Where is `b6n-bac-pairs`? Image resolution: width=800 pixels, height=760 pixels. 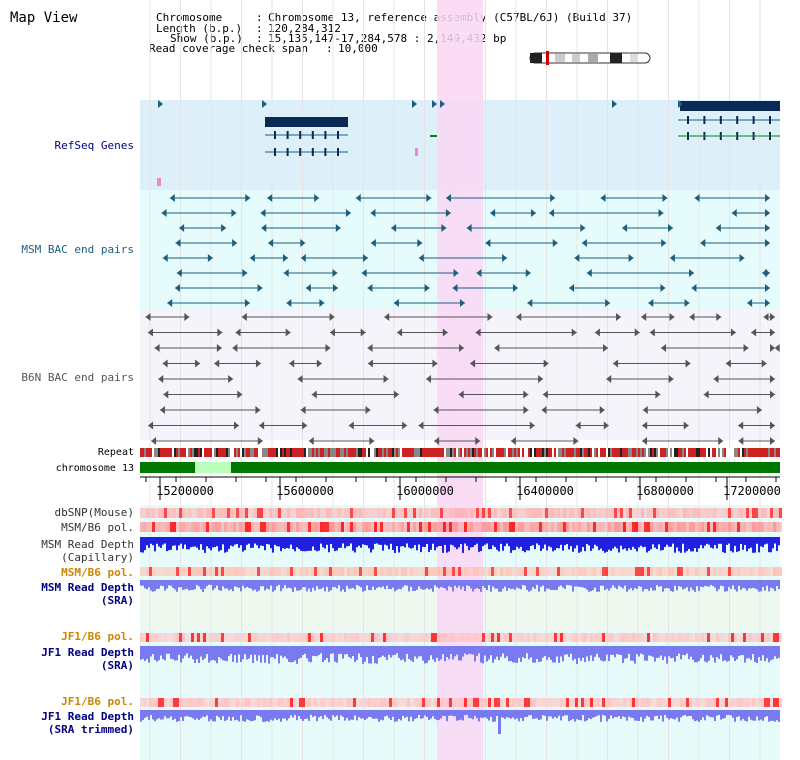
b6n-bac-pairs is located at coordinates (462, 379).